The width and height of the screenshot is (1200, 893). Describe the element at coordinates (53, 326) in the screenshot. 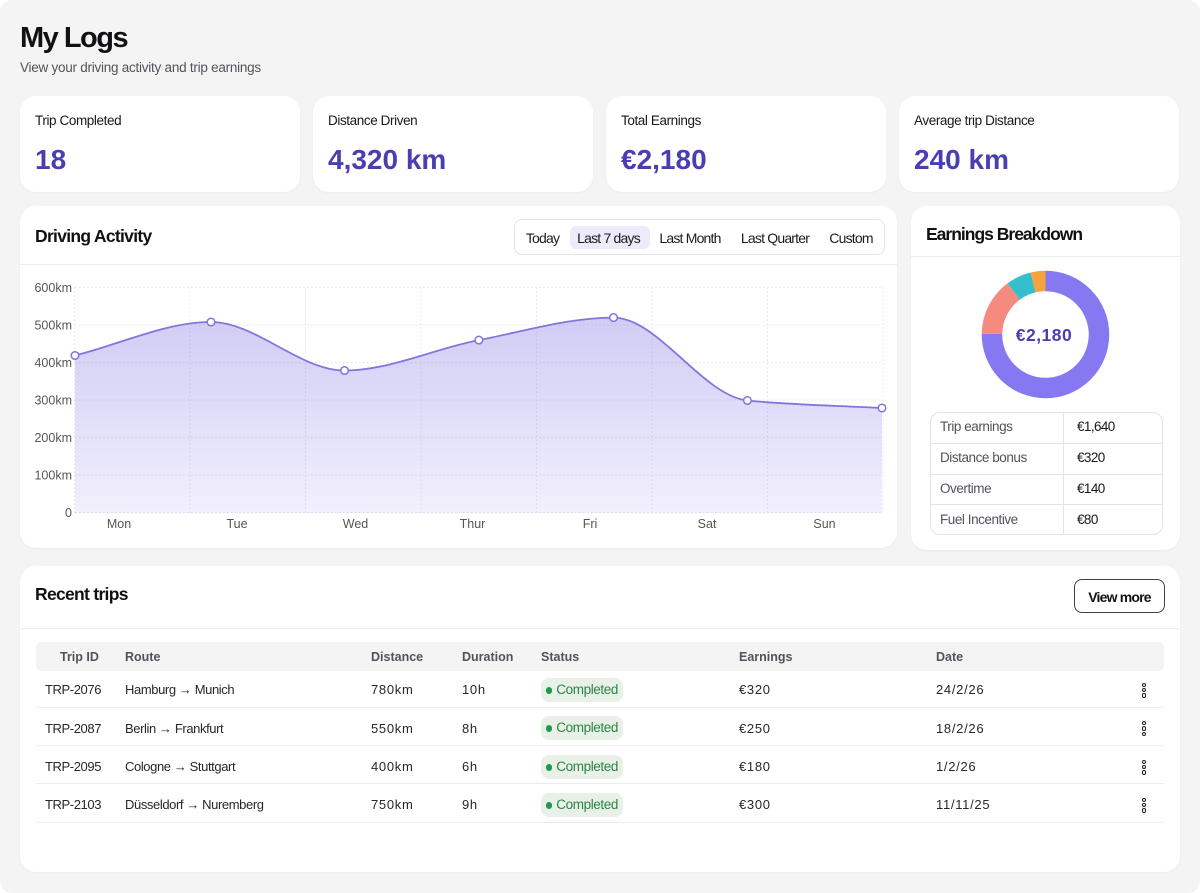

I see `svg-text: 500km` at that location.